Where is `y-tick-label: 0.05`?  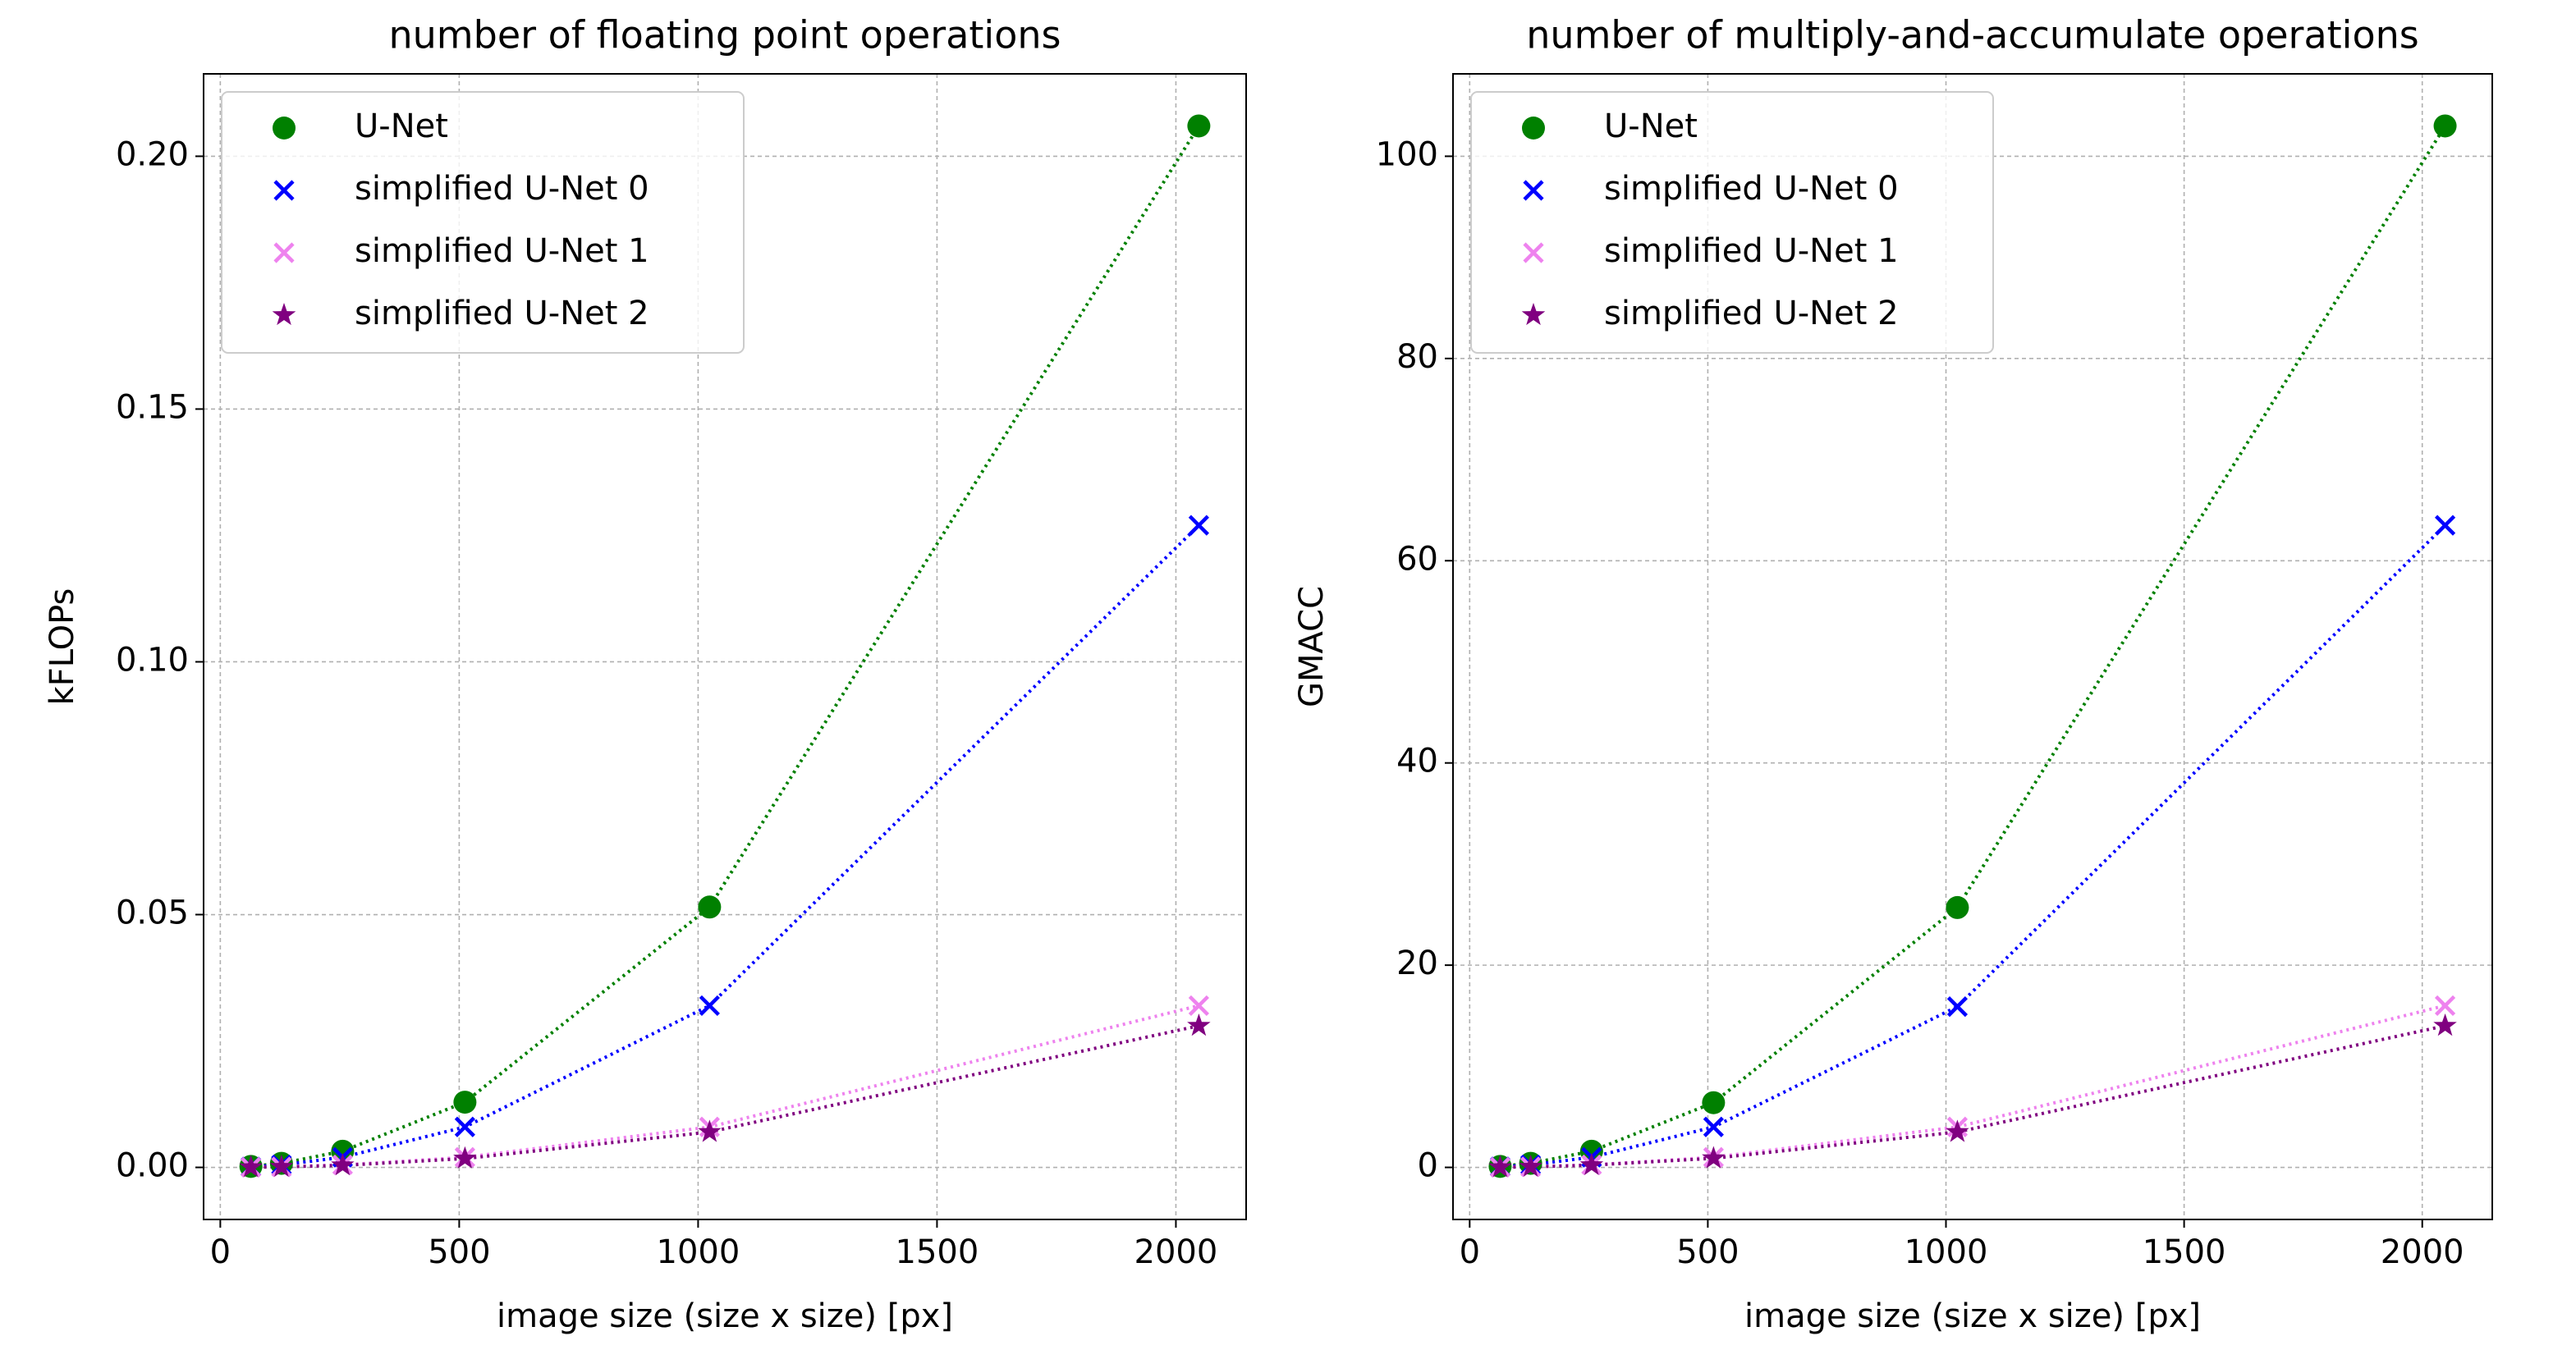 y-tick-label: 0.05 is located at coordinates (153, 913).